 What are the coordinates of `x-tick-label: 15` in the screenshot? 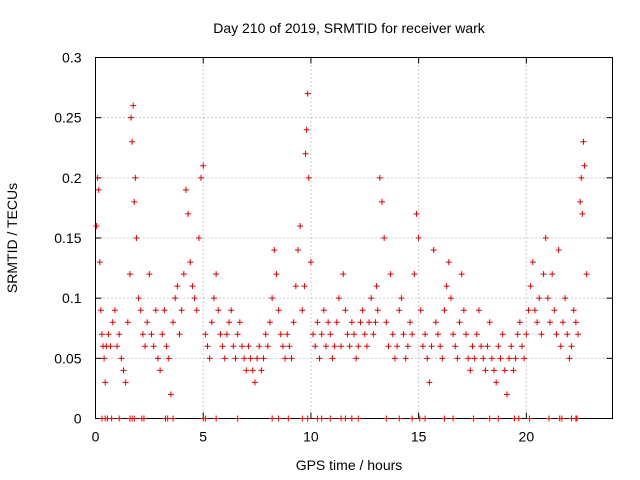 It's located at (419, 437).